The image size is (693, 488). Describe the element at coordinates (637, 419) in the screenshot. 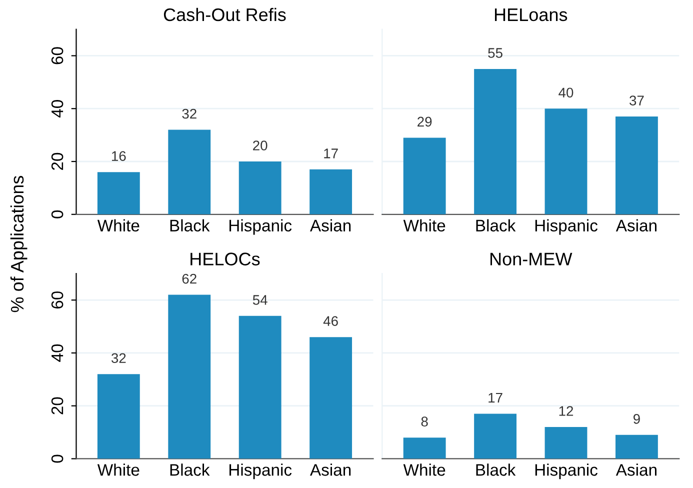

I see `data-label: 9` at that location.